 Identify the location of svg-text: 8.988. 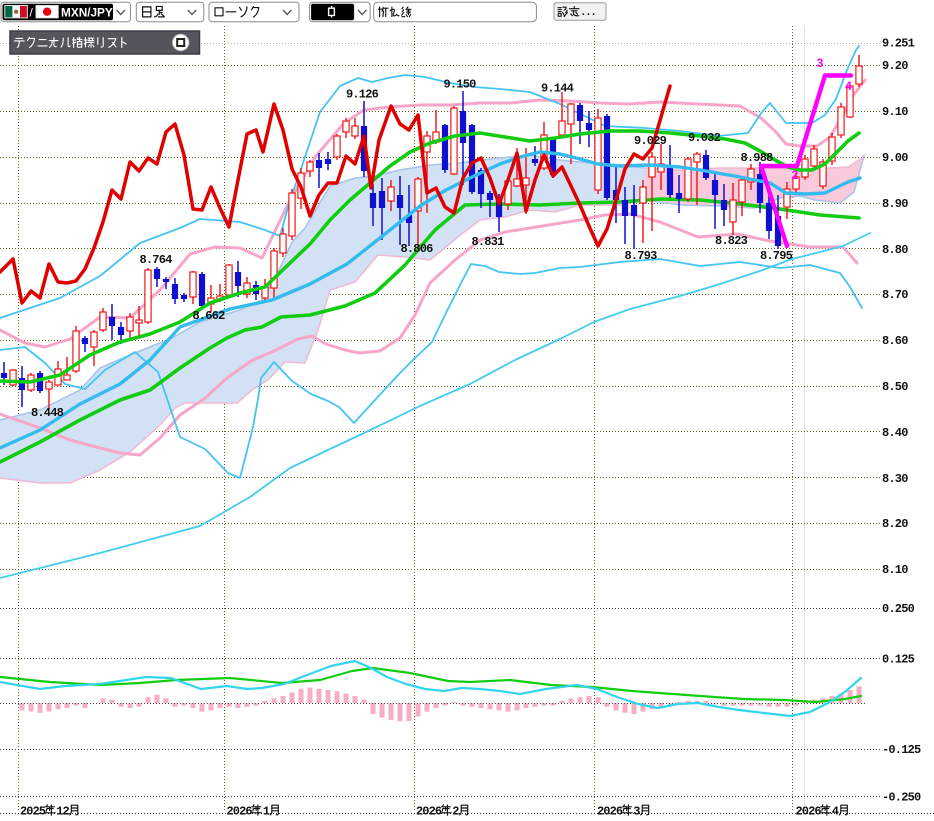
(756, 158).